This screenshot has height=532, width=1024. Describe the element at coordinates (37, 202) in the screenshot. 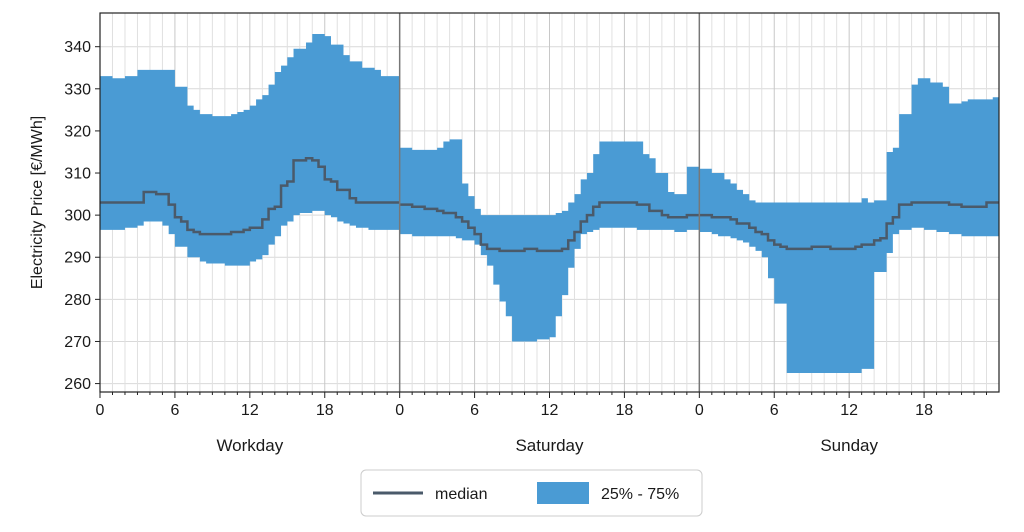

I see `y-axis-title: Electricity Price [€/MWh]` at that location.